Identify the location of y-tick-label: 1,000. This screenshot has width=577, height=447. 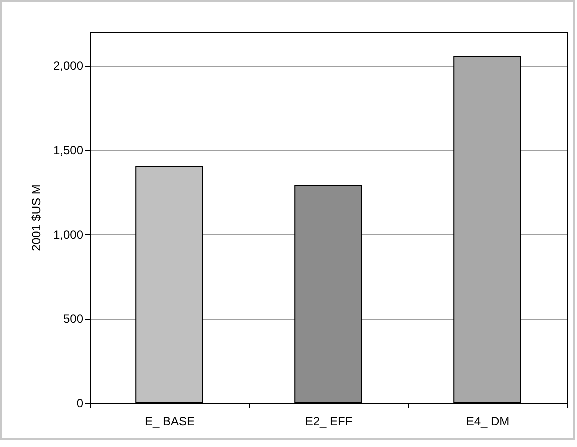
(68, 235).